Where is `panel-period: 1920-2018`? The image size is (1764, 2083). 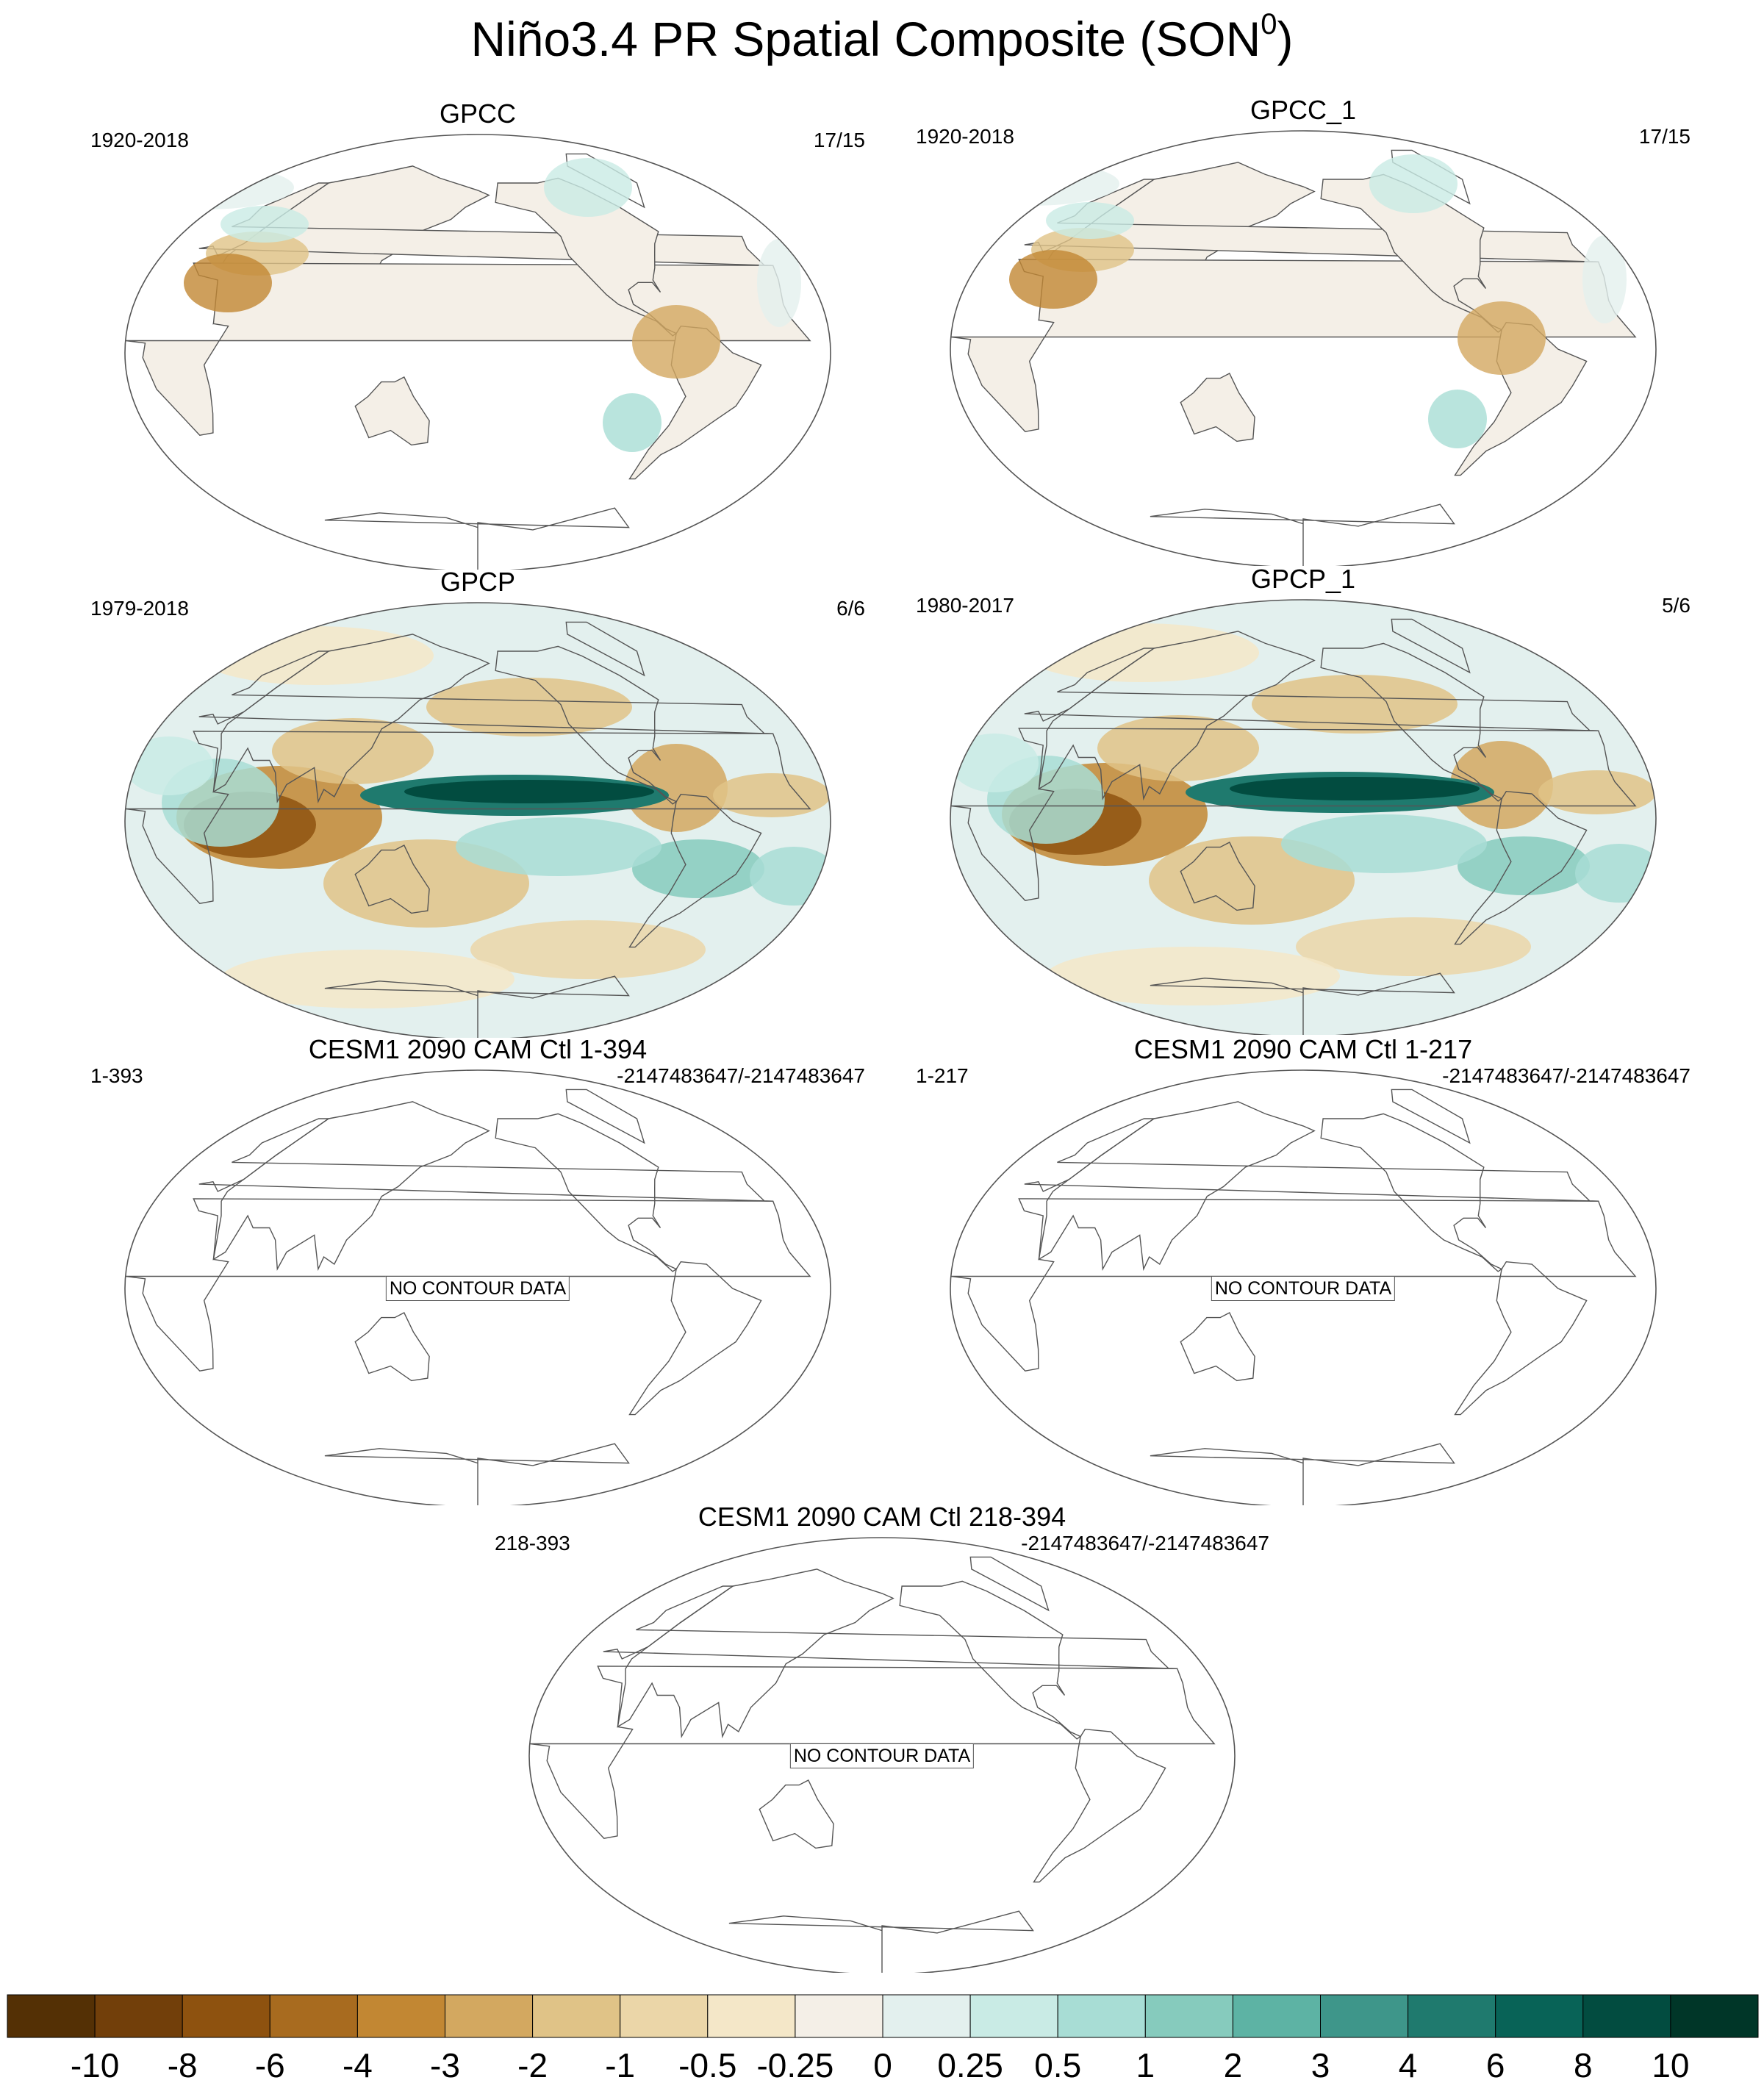 panel-period: 1920-2018 is located at coordinates (139, 140).